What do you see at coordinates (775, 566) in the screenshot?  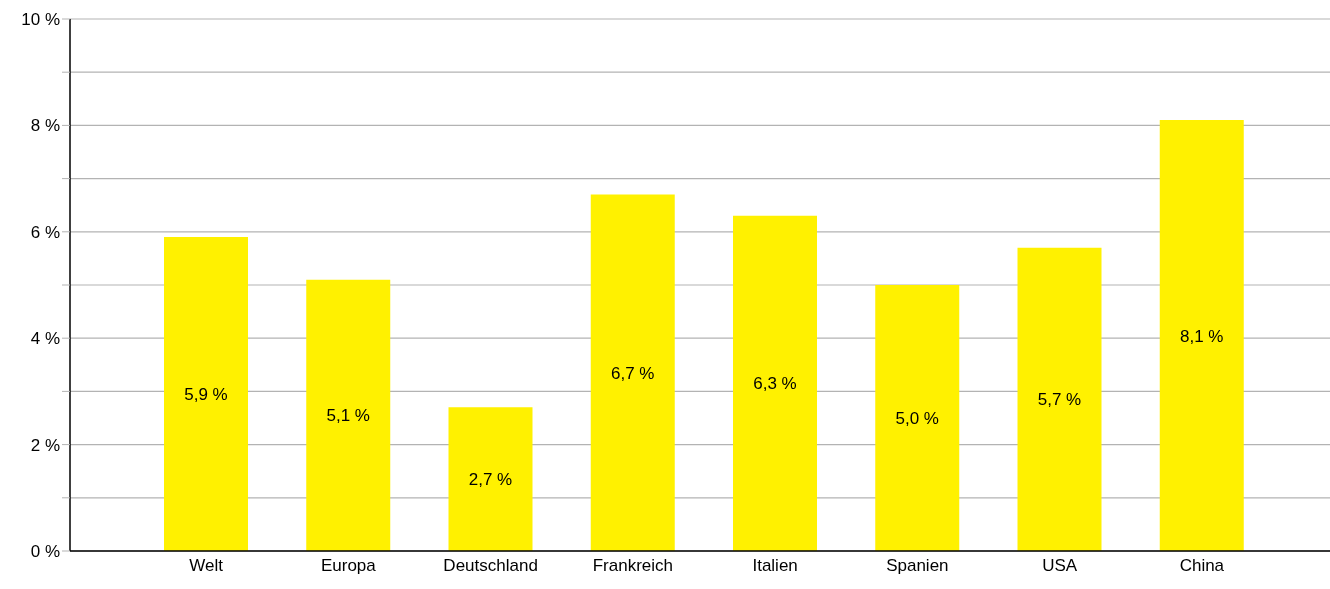 I see `x-tick-label: Italien` at bounding box center [775, 566].